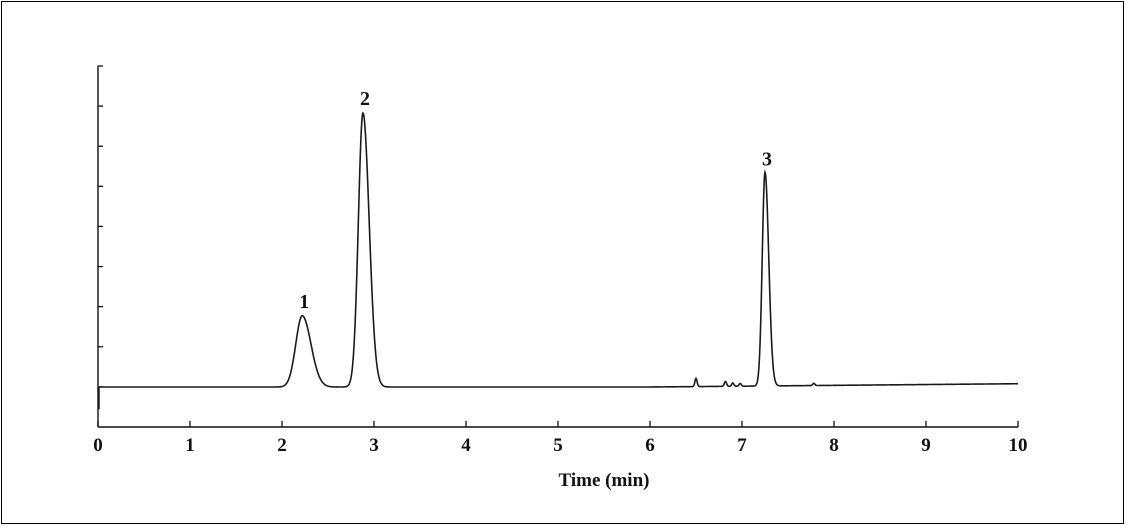 This screenshot has width=1127, height=527. What do you see at coordinates (374, 445) in the screenshot?
I see `x-tick-label: 3` at bounding box center [374, 445].